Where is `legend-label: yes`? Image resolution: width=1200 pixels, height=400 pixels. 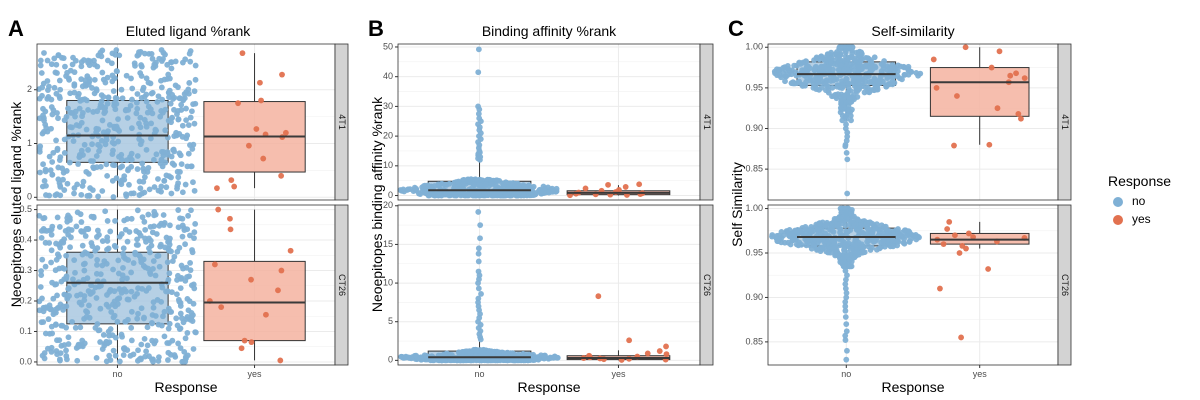
legend-label: yes is located at coordinates (1141, 219).